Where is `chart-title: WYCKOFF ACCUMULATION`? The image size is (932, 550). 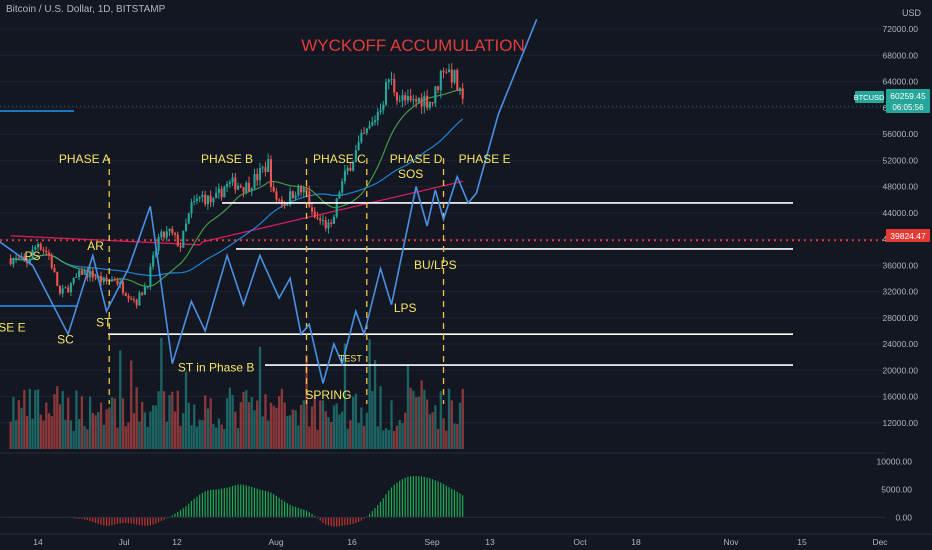
chart-title: WYCKOFF ACCUMULATION is located at coordinates (413, 45).